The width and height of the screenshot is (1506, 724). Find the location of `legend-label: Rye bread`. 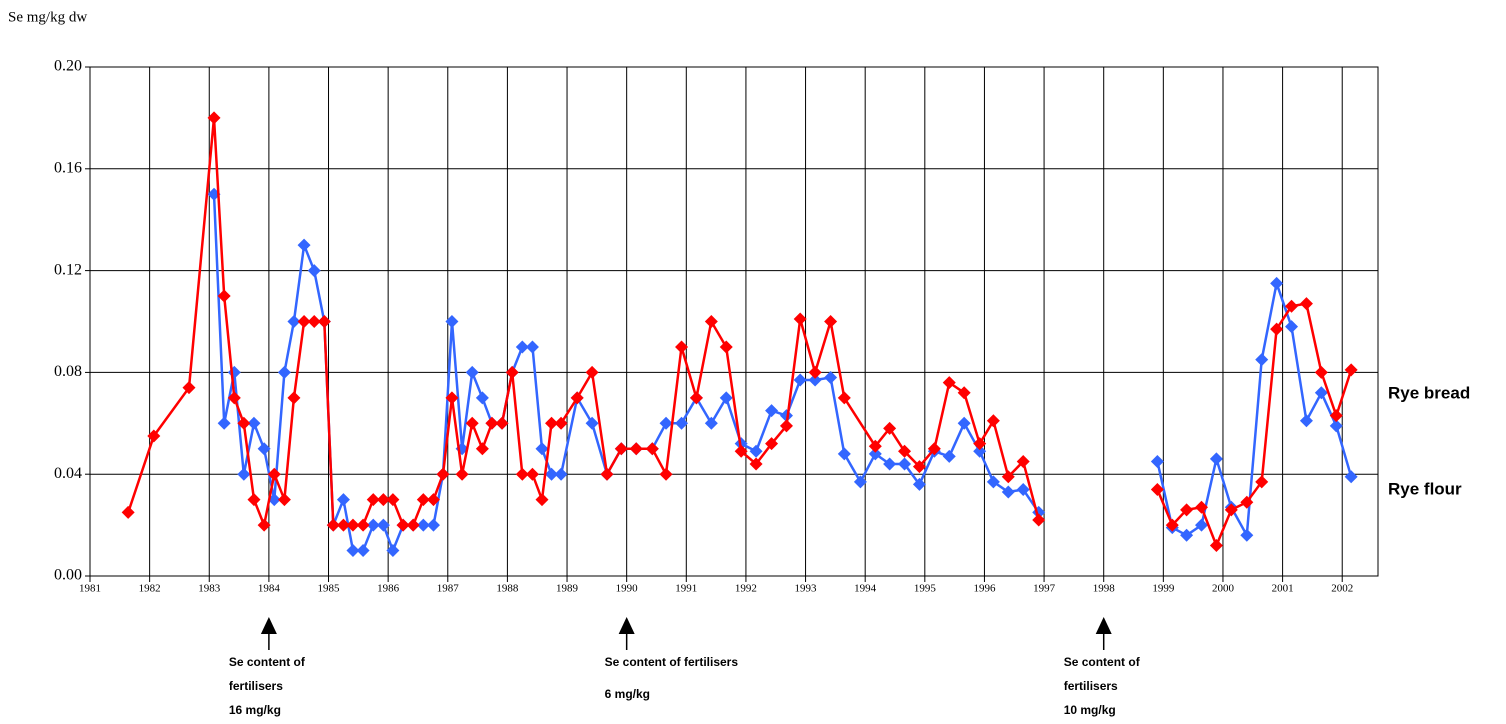

legend-label: Rye bread is located at coordinates (1429, 392).